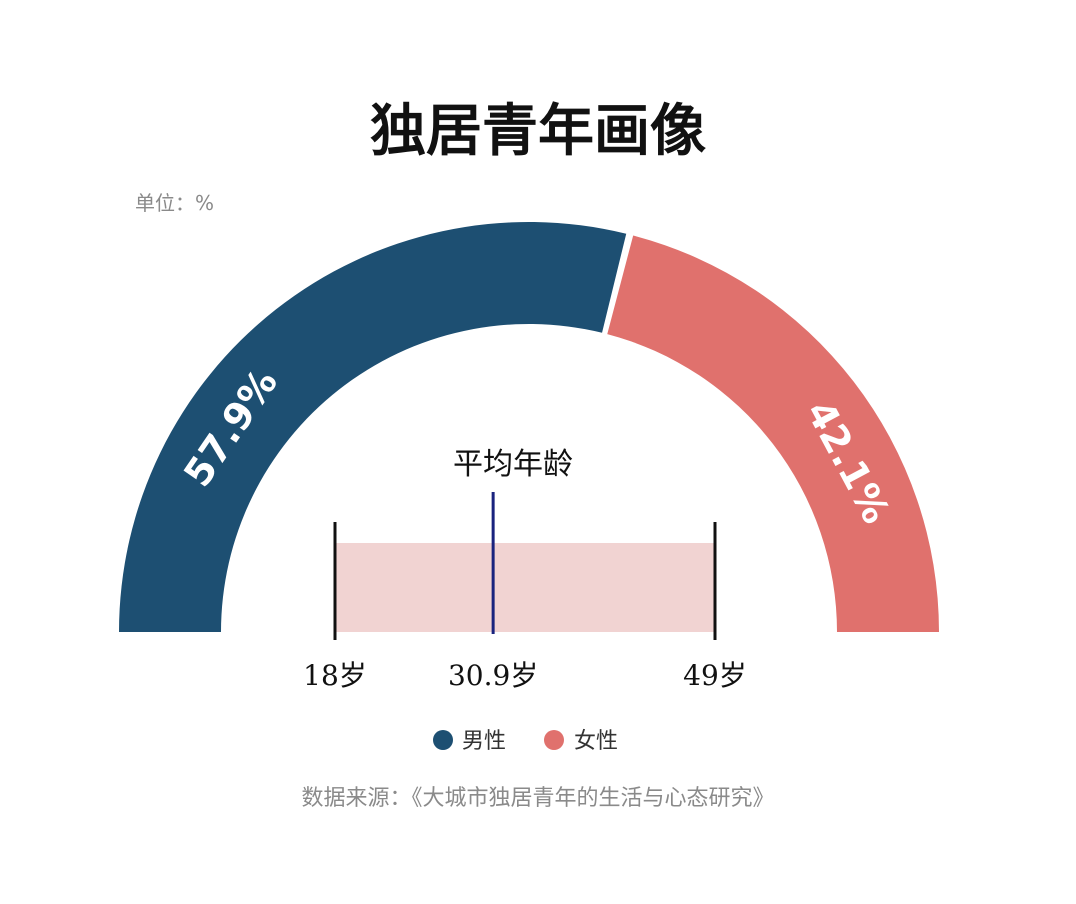 Image resolution: width=1076 pixels, height=904 pixels. I want to click on gauge-slice-female, so click(773, 434).